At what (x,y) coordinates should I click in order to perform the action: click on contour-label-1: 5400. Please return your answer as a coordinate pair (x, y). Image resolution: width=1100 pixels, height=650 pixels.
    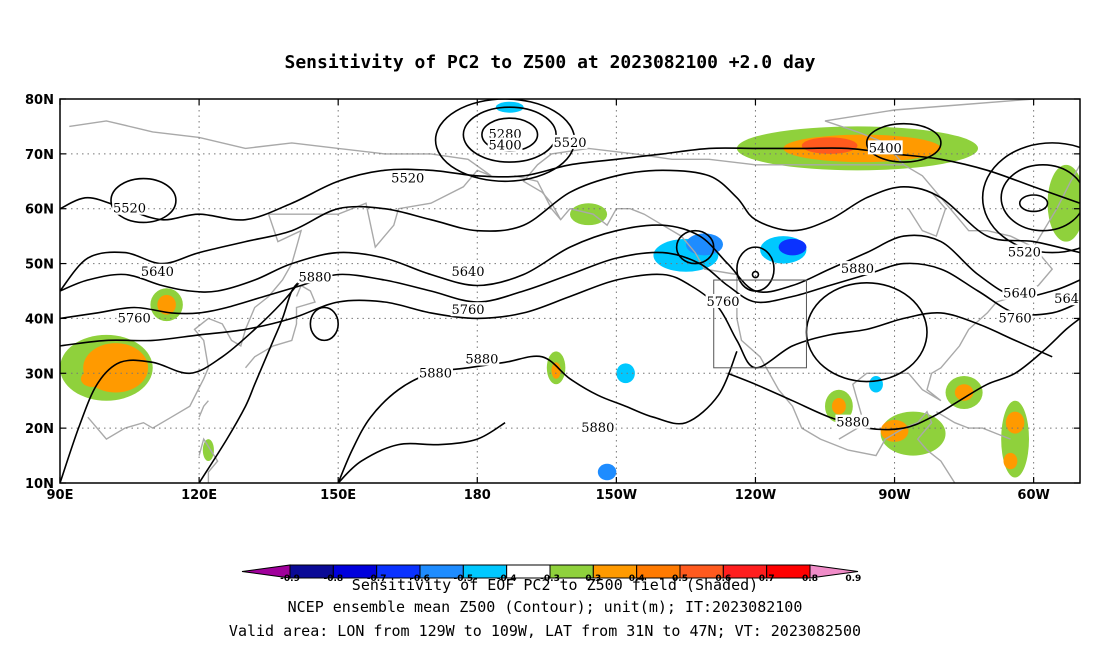
    Looking at the image, I should click on (505, 146).